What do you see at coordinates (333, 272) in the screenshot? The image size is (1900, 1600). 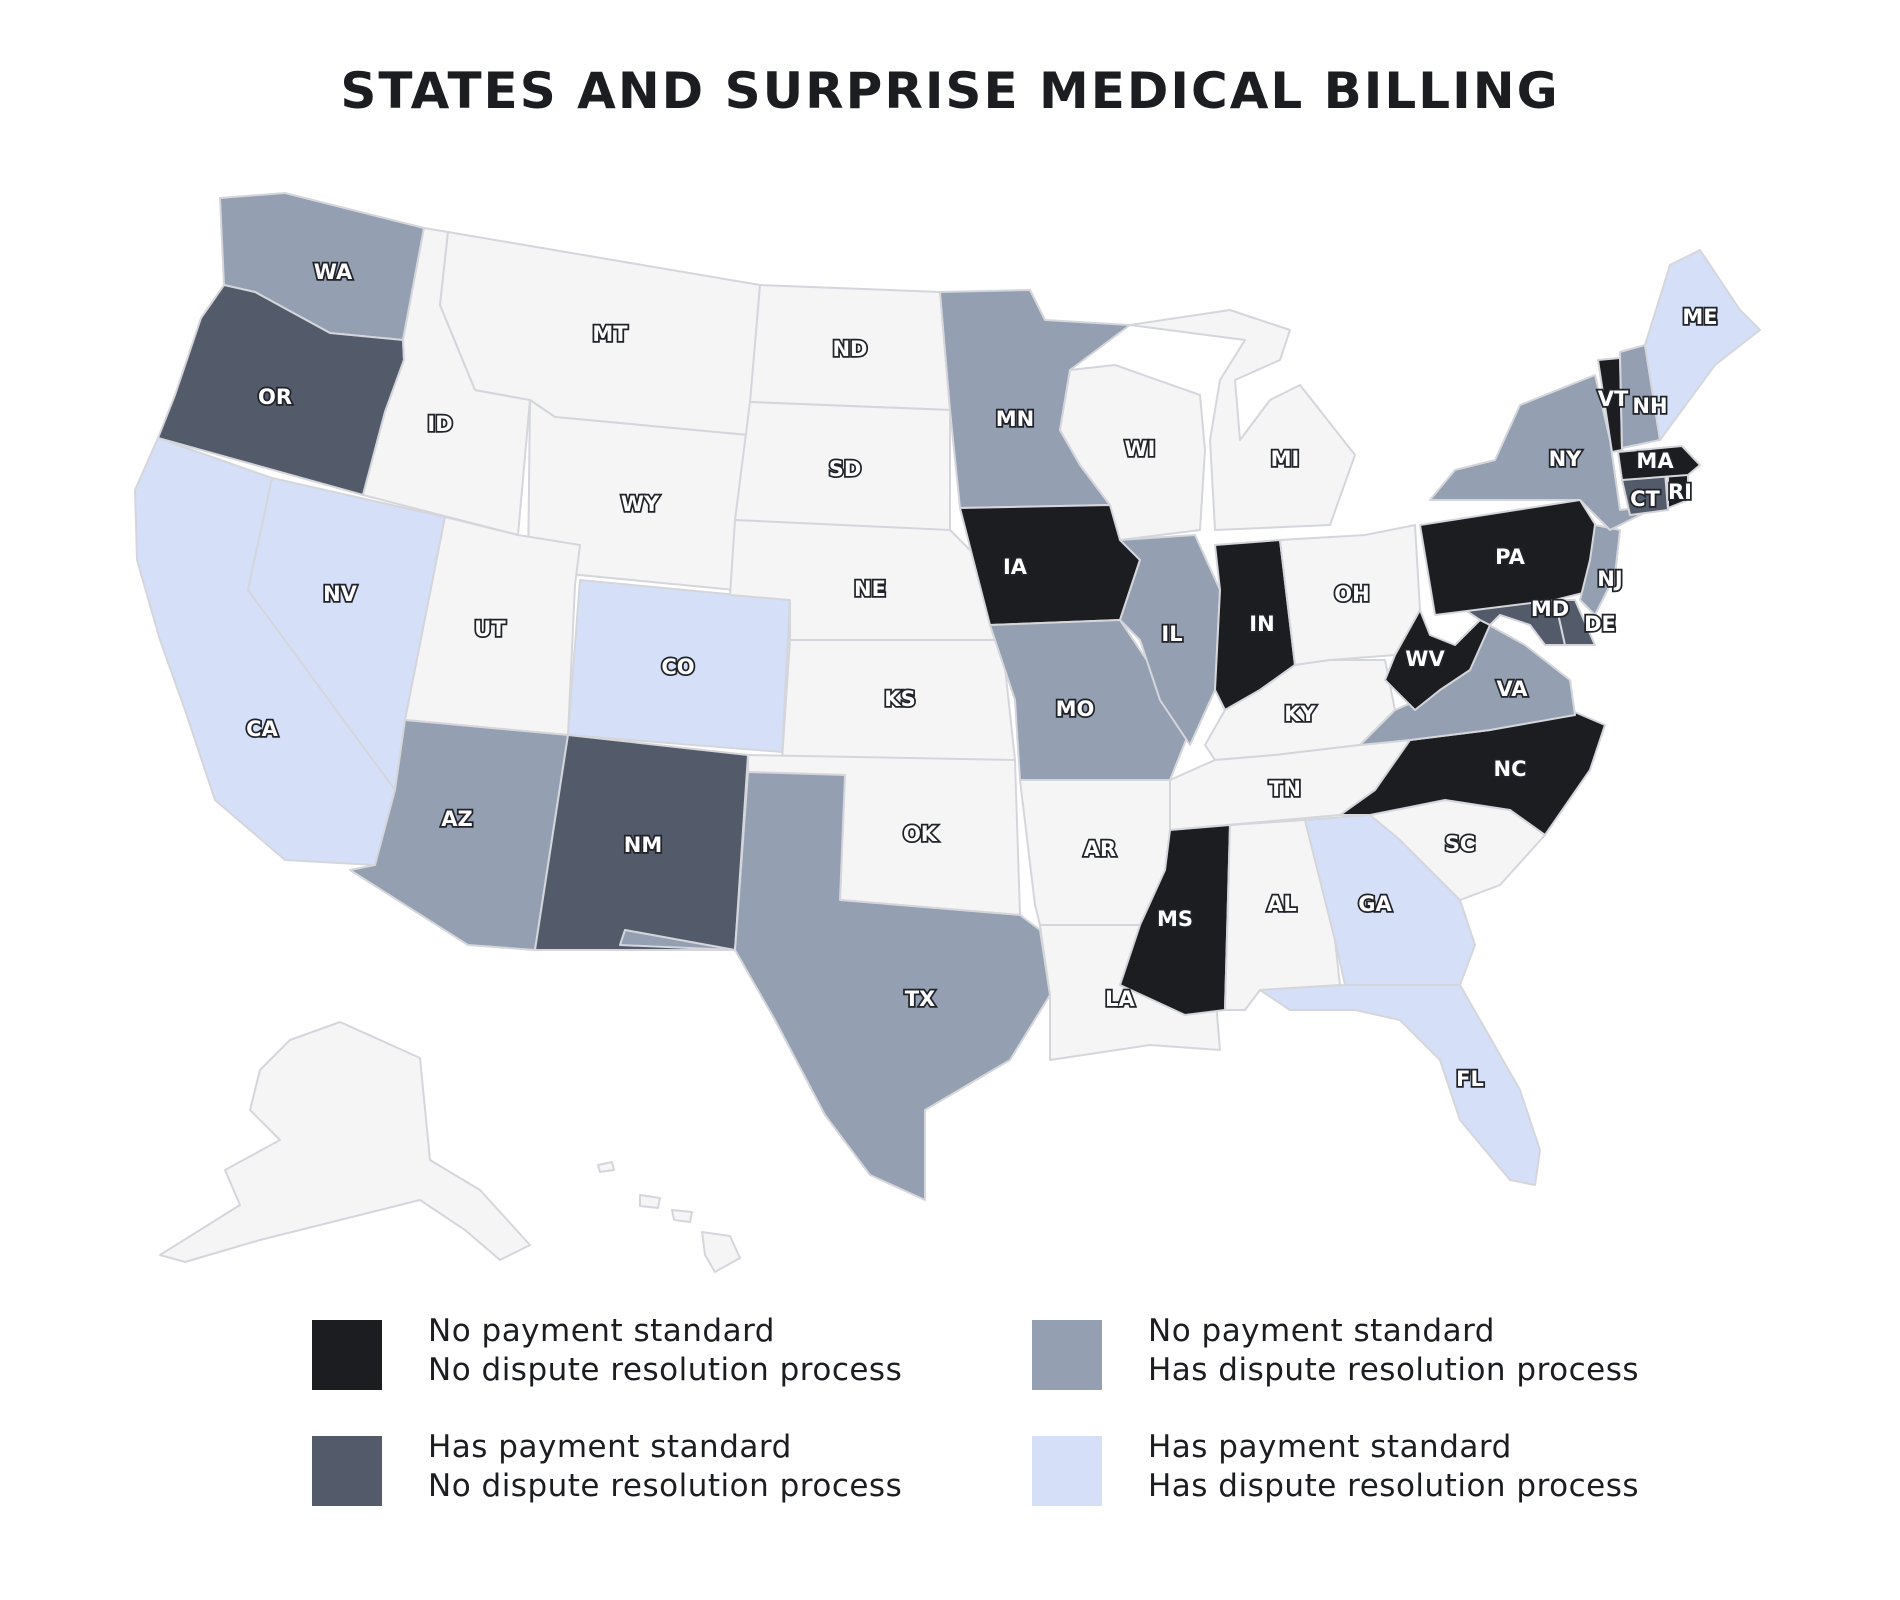 I see `state-label-wa: WA` at bounding box center [333, 272].